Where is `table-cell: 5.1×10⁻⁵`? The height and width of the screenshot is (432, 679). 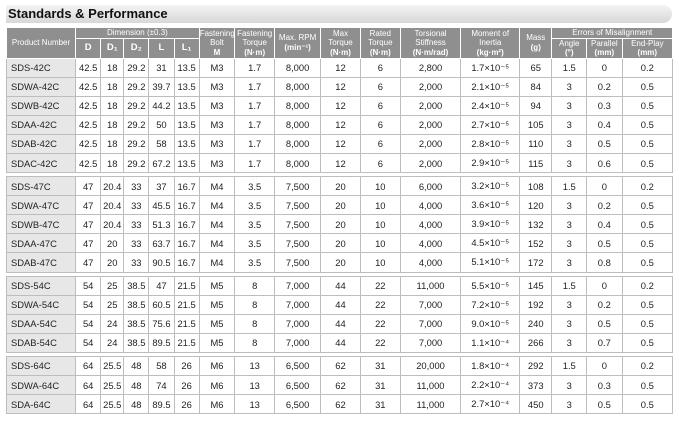
table-cell: 5.1×10⁻⁵ is located at coordinates (490, 262).